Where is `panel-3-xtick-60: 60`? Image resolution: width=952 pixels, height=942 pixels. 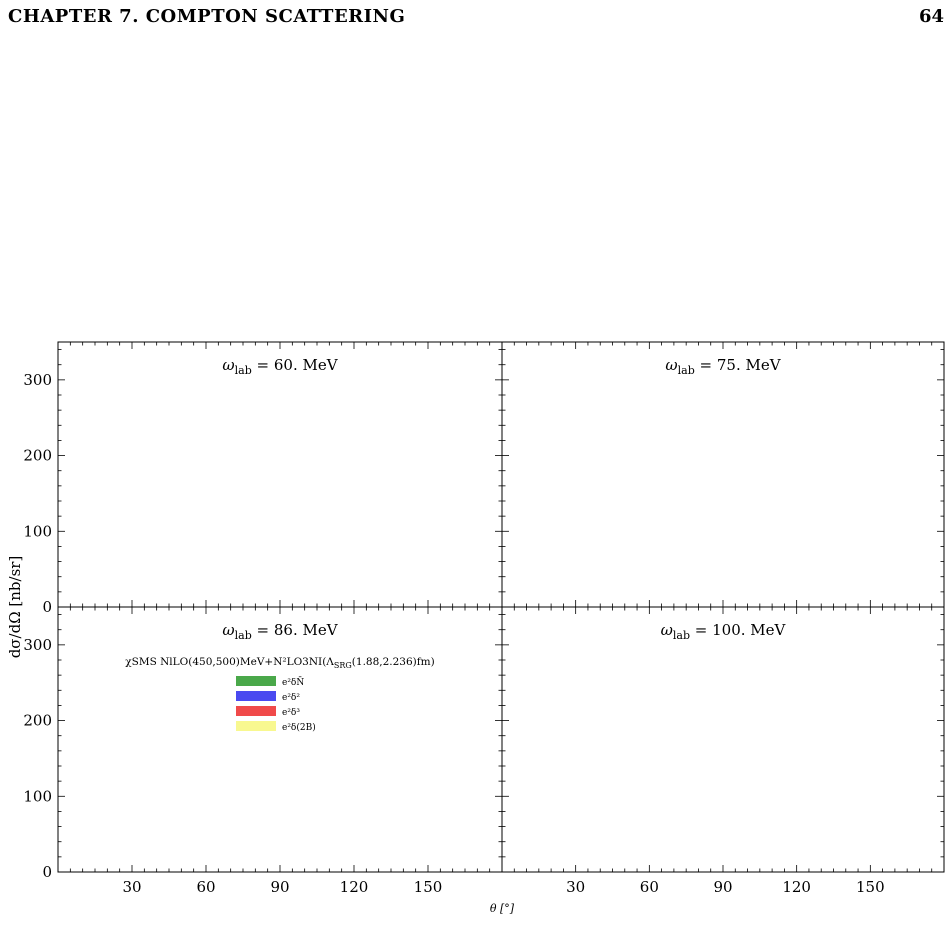 panel-3-xtick-60: 60 is located at coordinates (205, 887).